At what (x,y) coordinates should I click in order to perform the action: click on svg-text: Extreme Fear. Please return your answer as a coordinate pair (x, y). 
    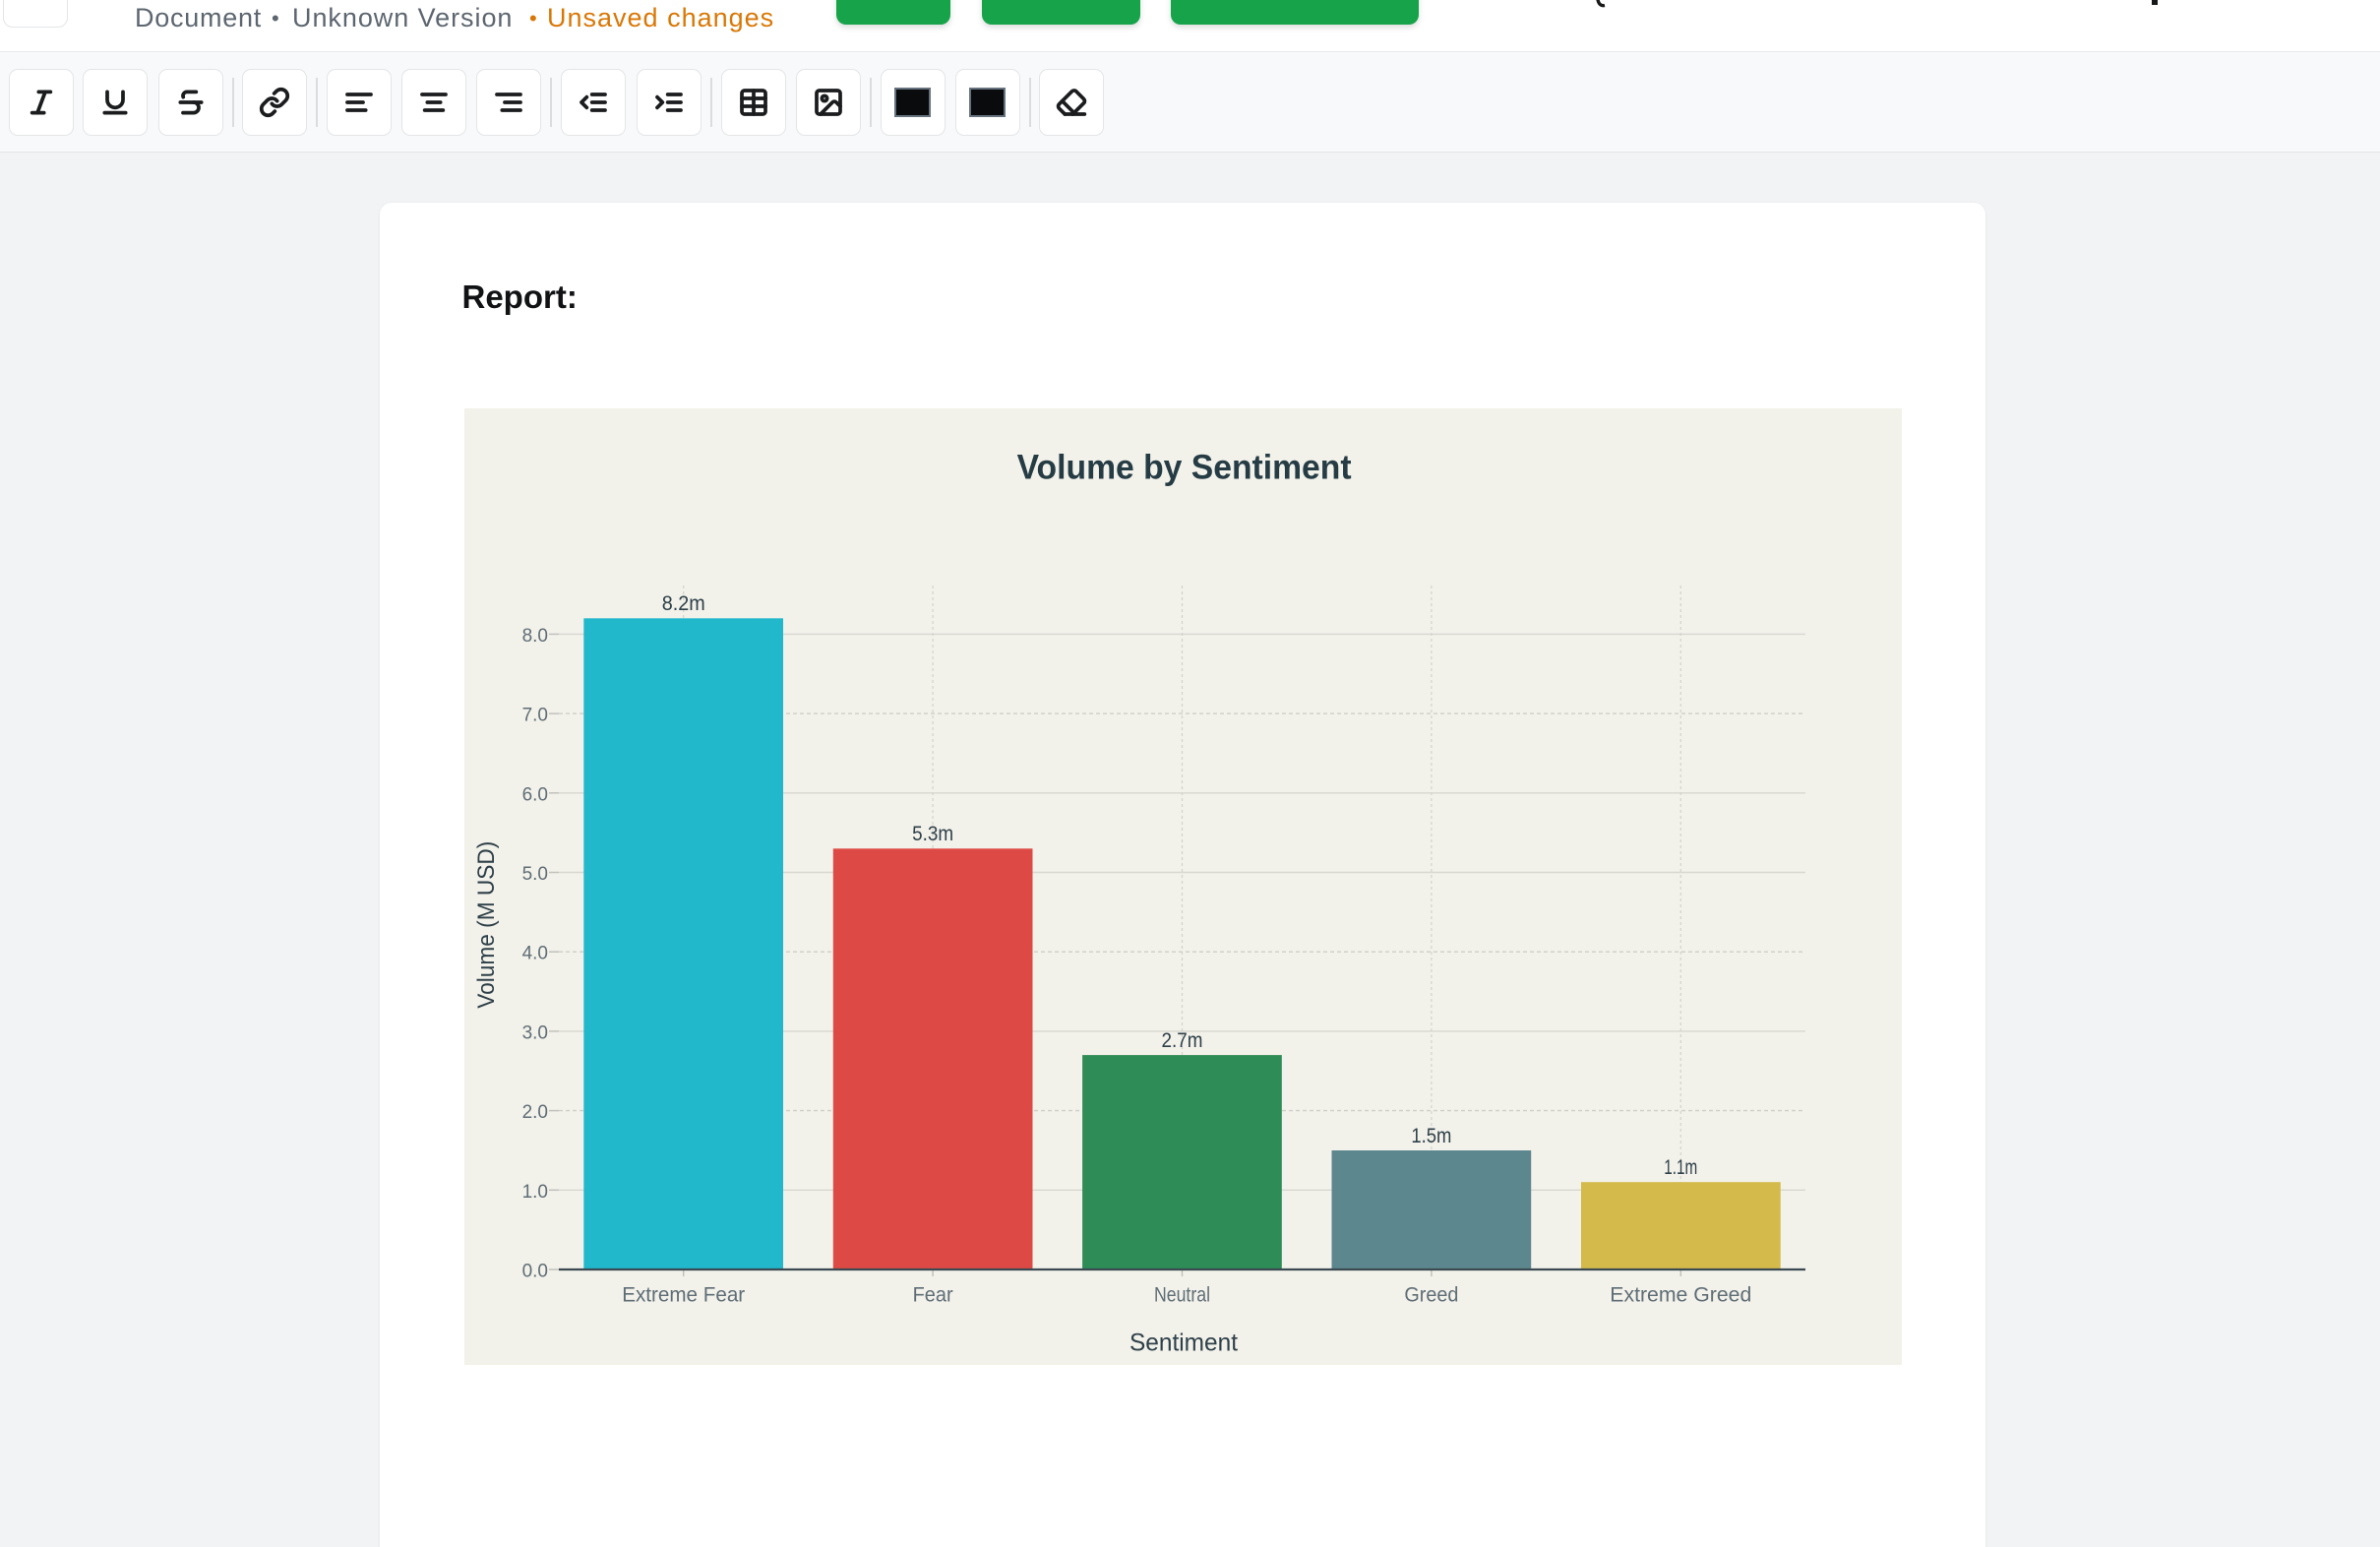
    Looking at the image, I should click on (683, 1295).